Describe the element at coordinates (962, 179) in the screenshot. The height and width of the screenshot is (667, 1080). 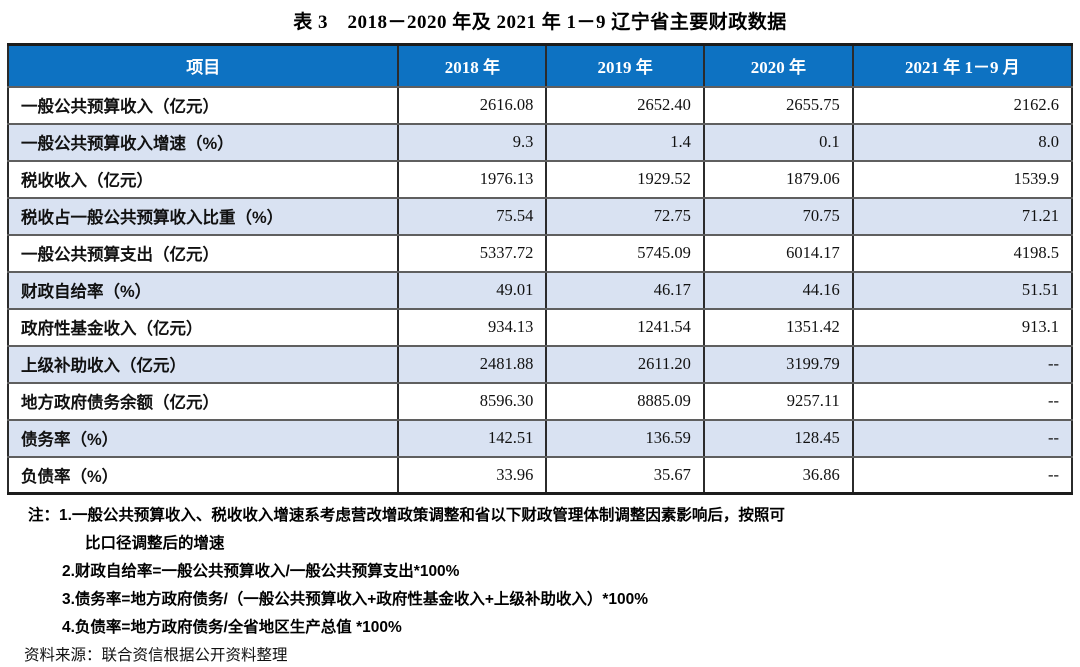
I see `cell-value: 1539.9` at that location.